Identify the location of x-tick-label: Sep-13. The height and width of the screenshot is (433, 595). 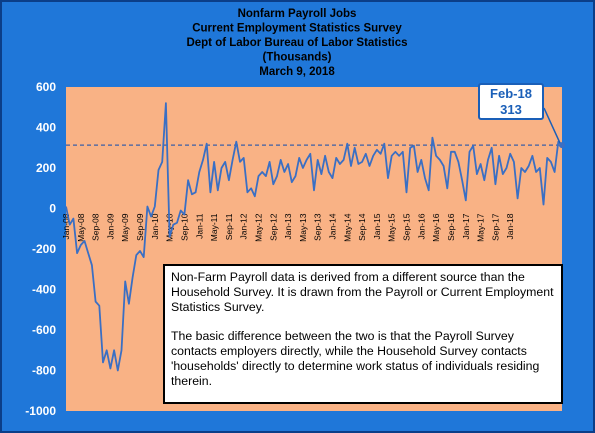
(318, 227).